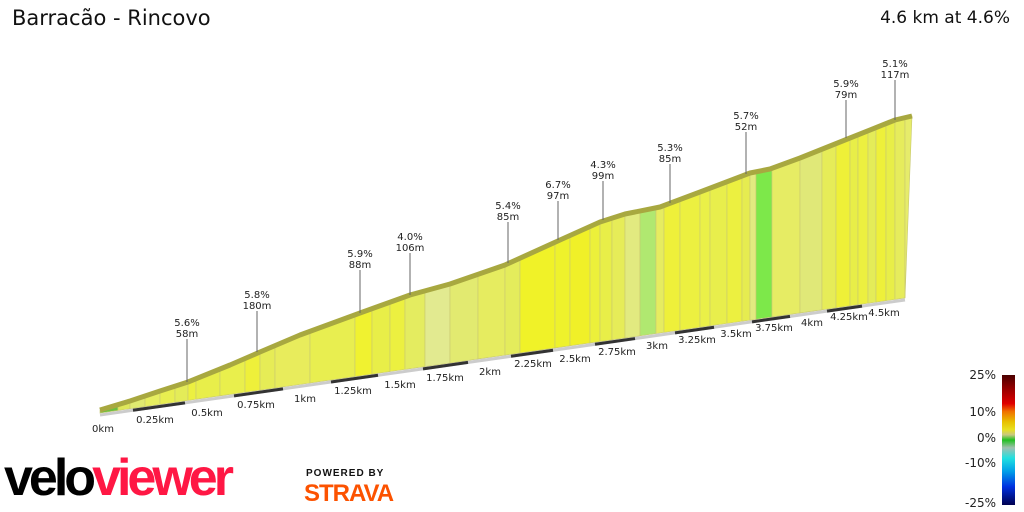 This screenshot has height=512, width=1024. Describe the element at coordinates (602, 165) in the screenshot. I see `annotation-grade: 4.3%` at that location.